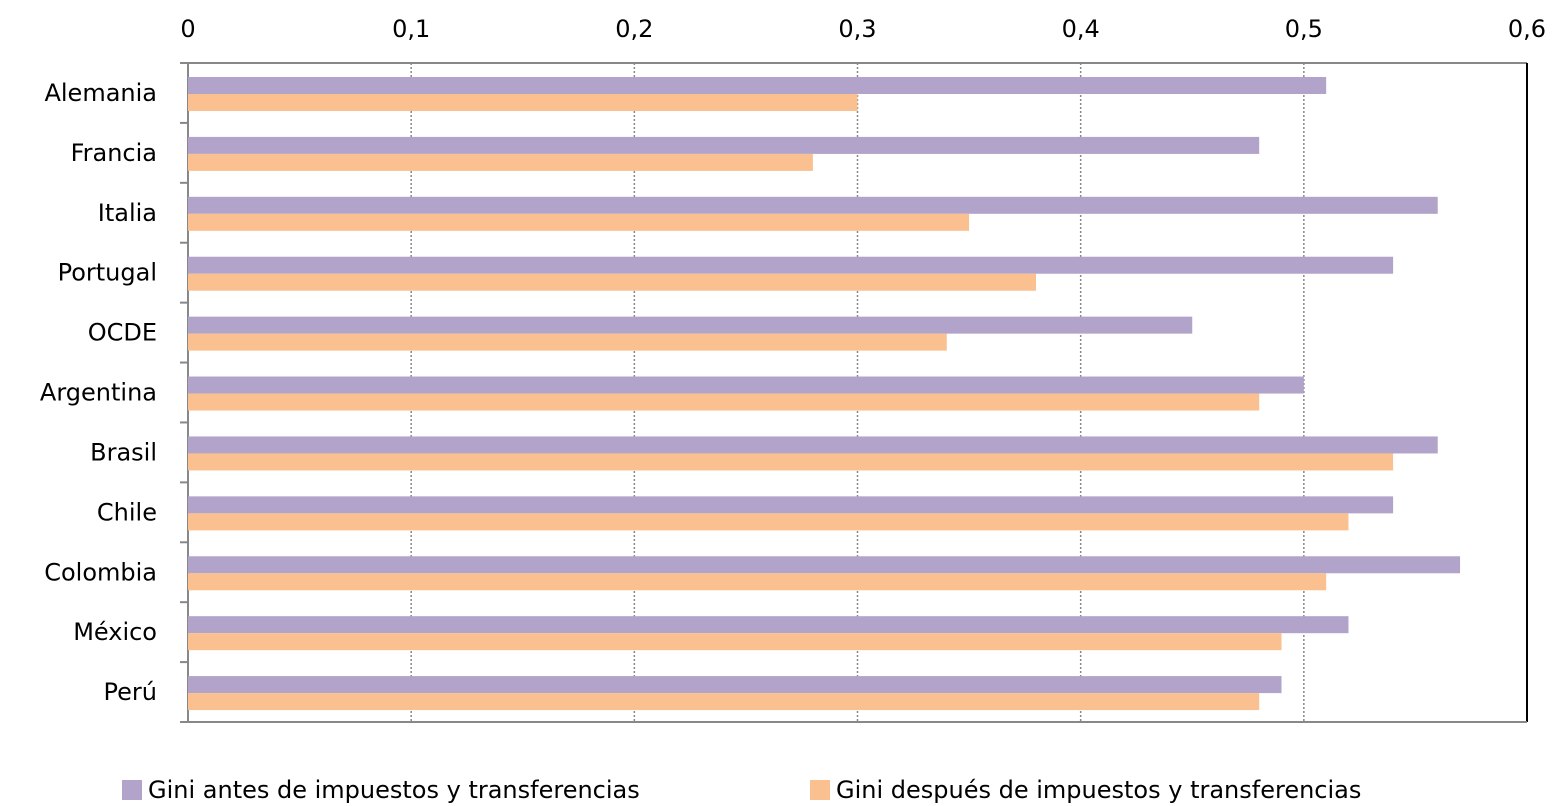 The height and width of the screenshot is (806, 1553). I want to click on x-tick-label: 0,5, so click(1304, 29).